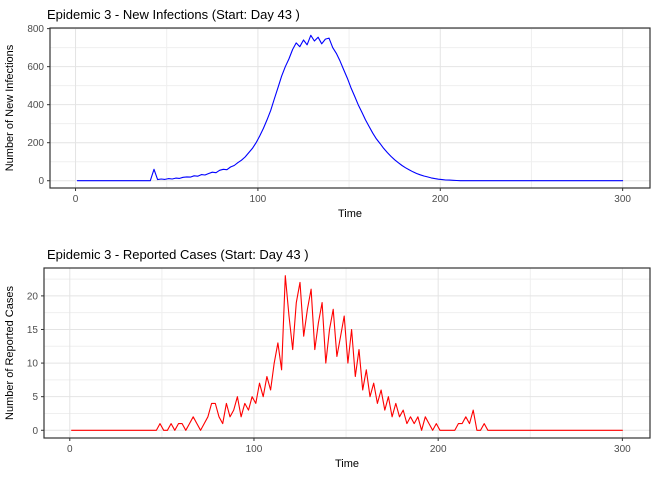 This screenshot has width=672, height=480. Describe the element at coordinates (33, 364) in the screenshot. I see `y-tick-label: 10` at that location.